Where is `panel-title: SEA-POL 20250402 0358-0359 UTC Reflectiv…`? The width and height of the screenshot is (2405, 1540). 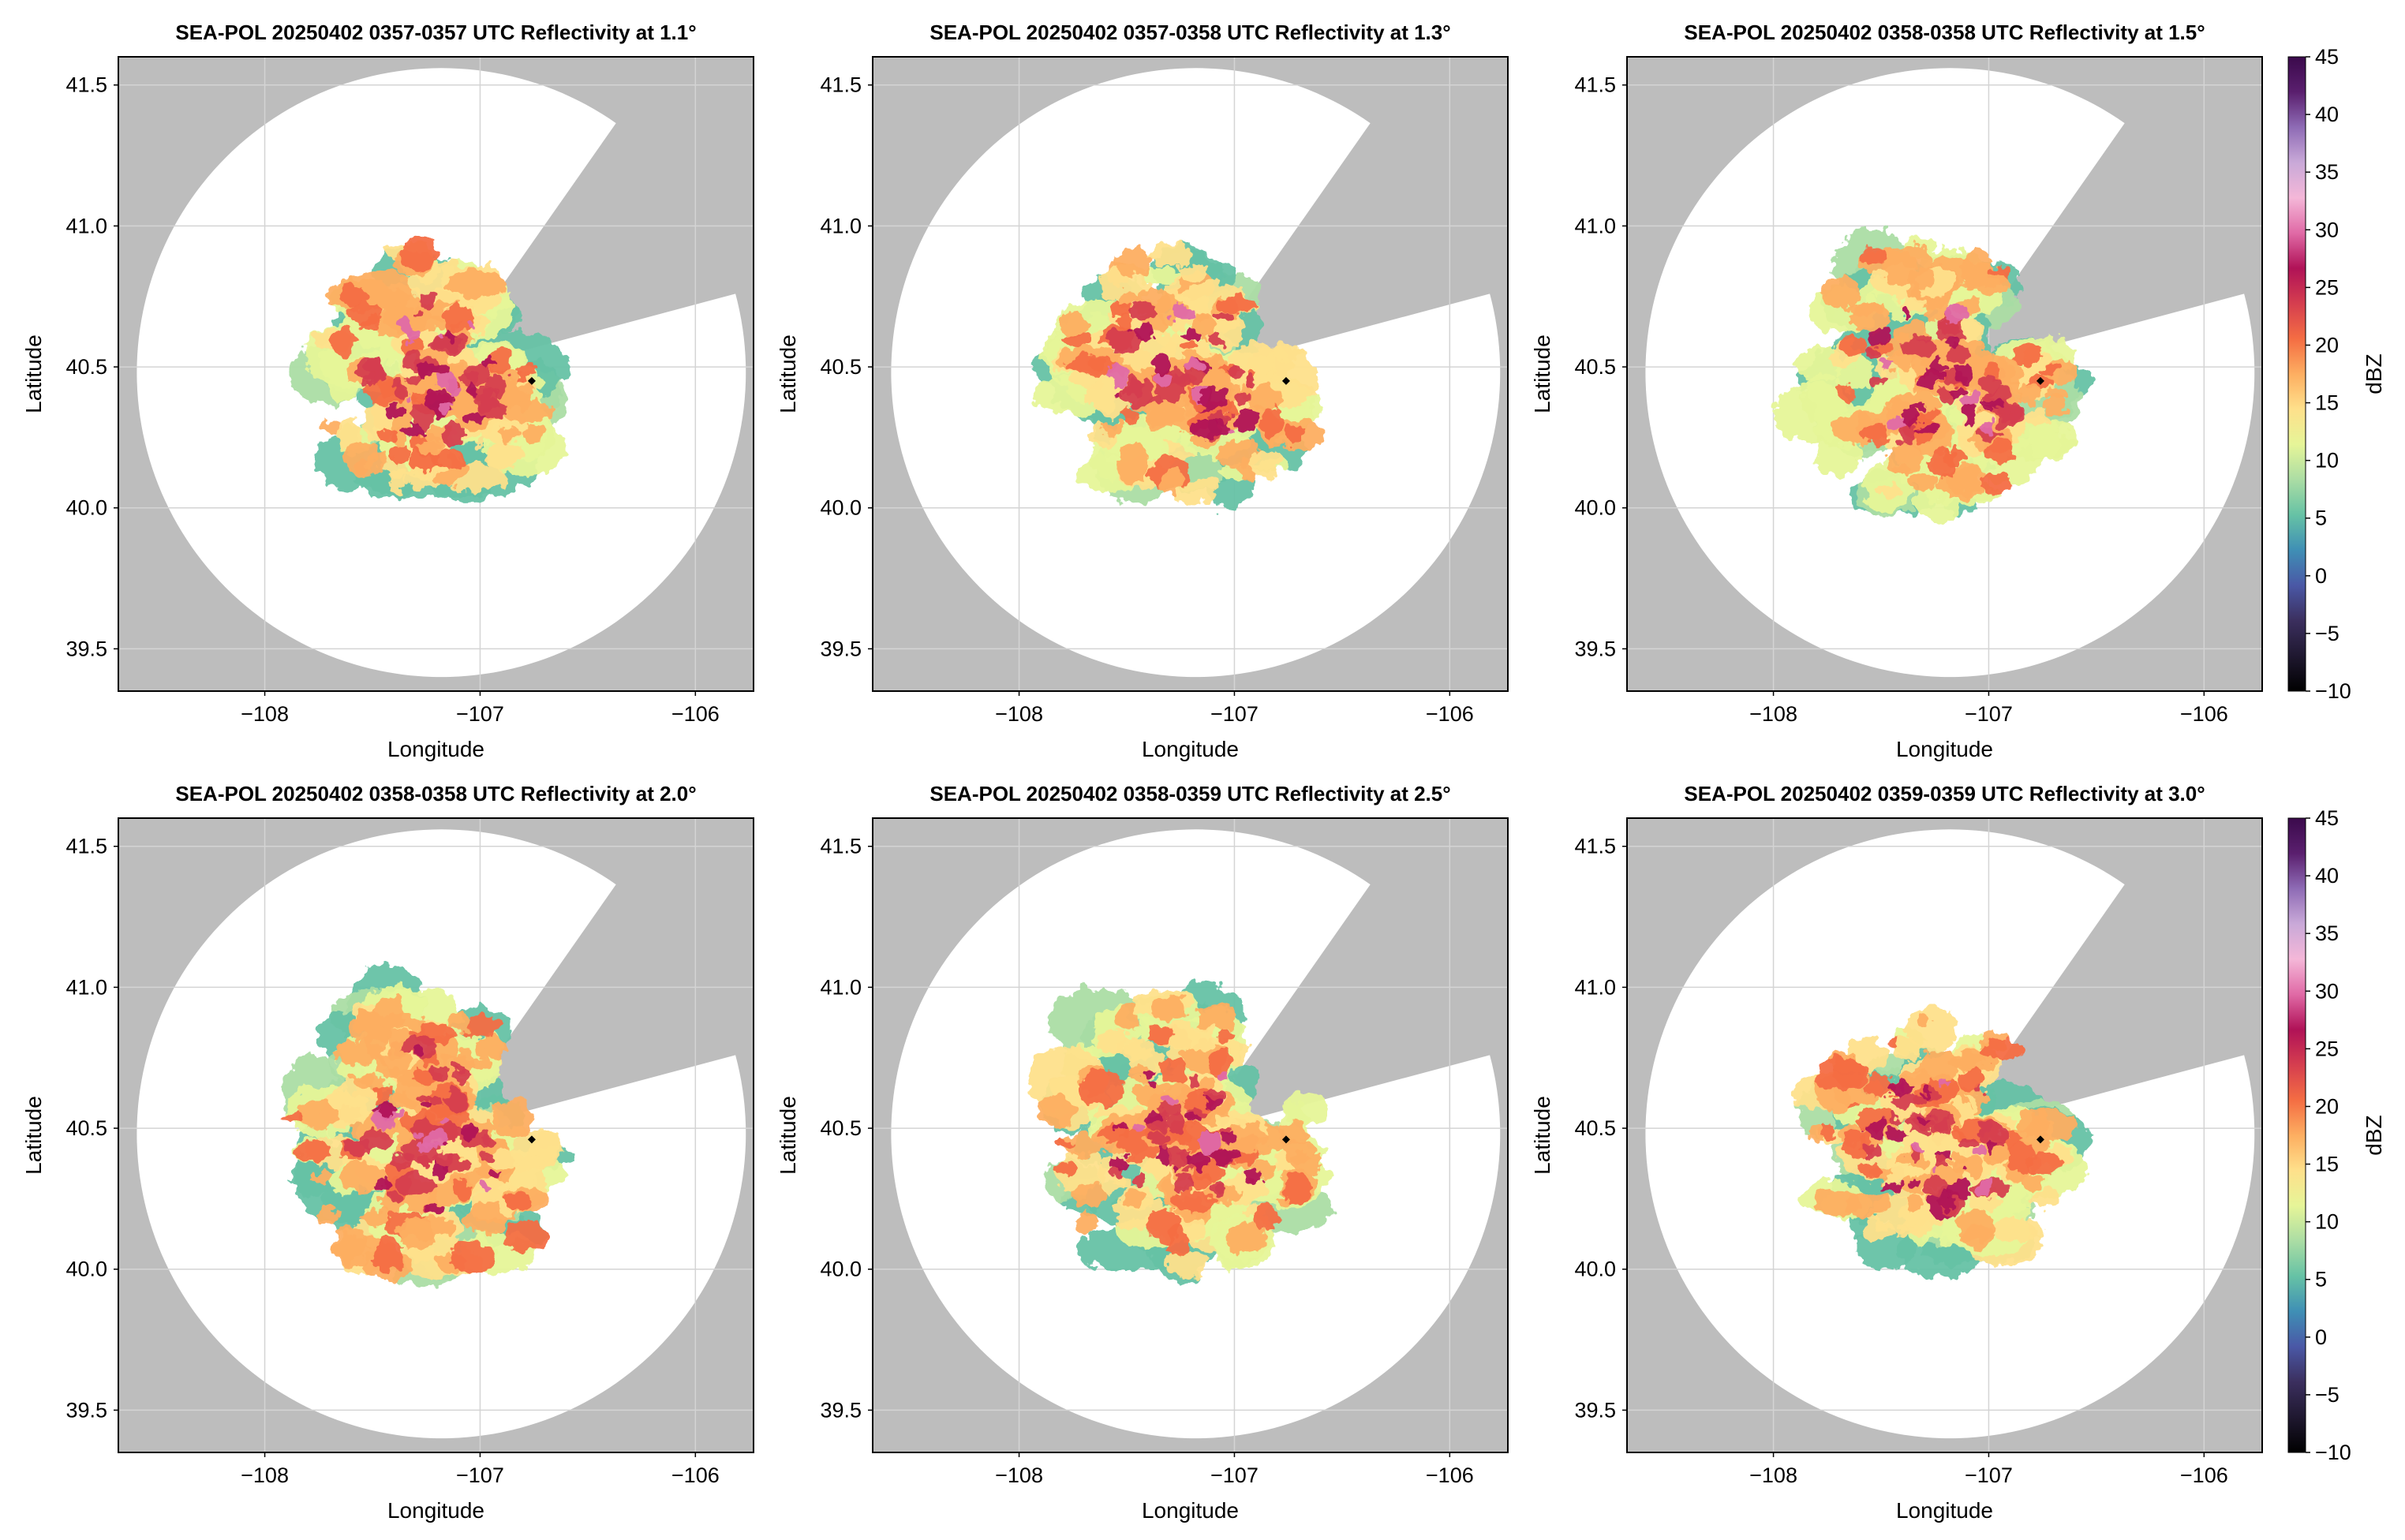 panel-title: SEA-POL 20250402 0358-0359 UTC Reflectiv… is located at coordinates (1189, 794).